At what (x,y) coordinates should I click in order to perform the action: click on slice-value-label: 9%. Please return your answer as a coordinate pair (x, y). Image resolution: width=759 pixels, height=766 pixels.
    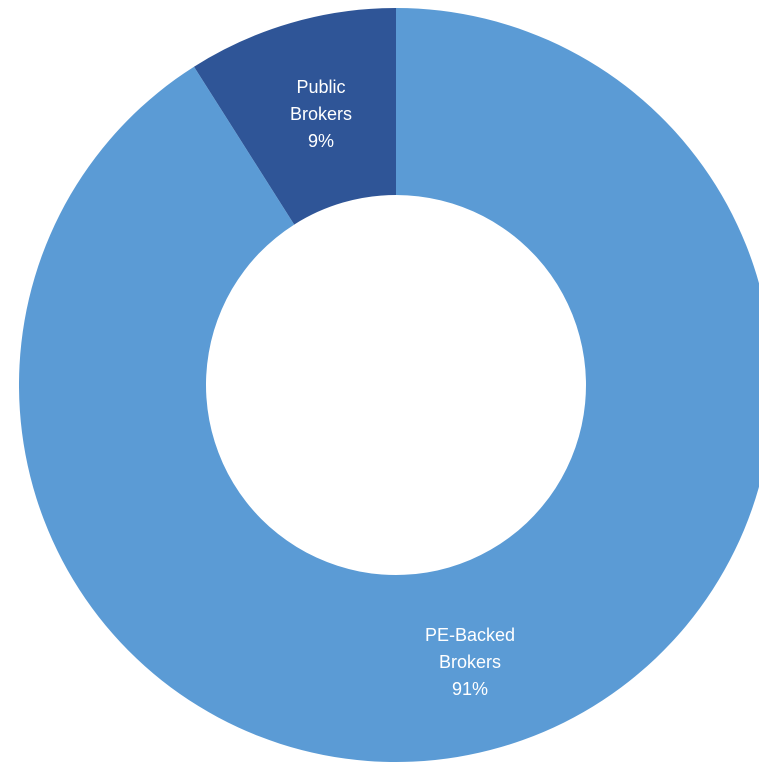
    Looking at the image, I should click on (321, 141).